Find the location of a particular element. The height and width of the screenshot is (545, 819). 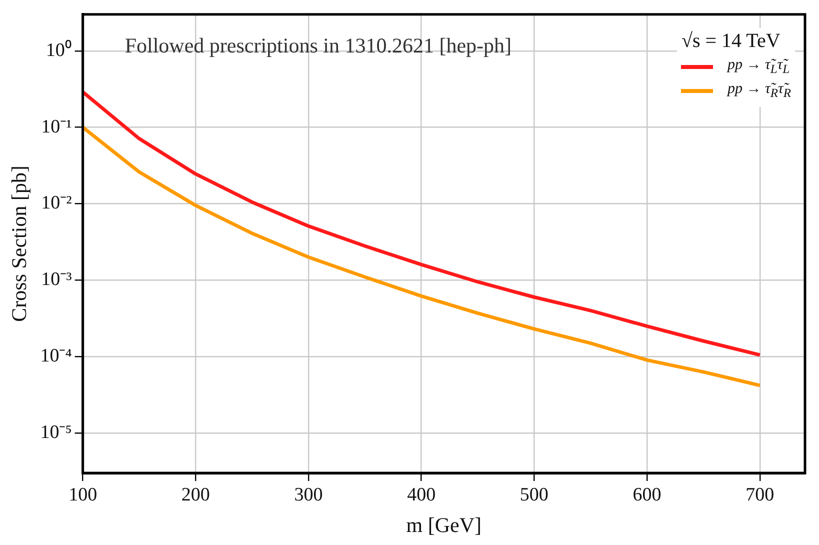

x-tick-label: 700 is located at coordinates (760, 495).